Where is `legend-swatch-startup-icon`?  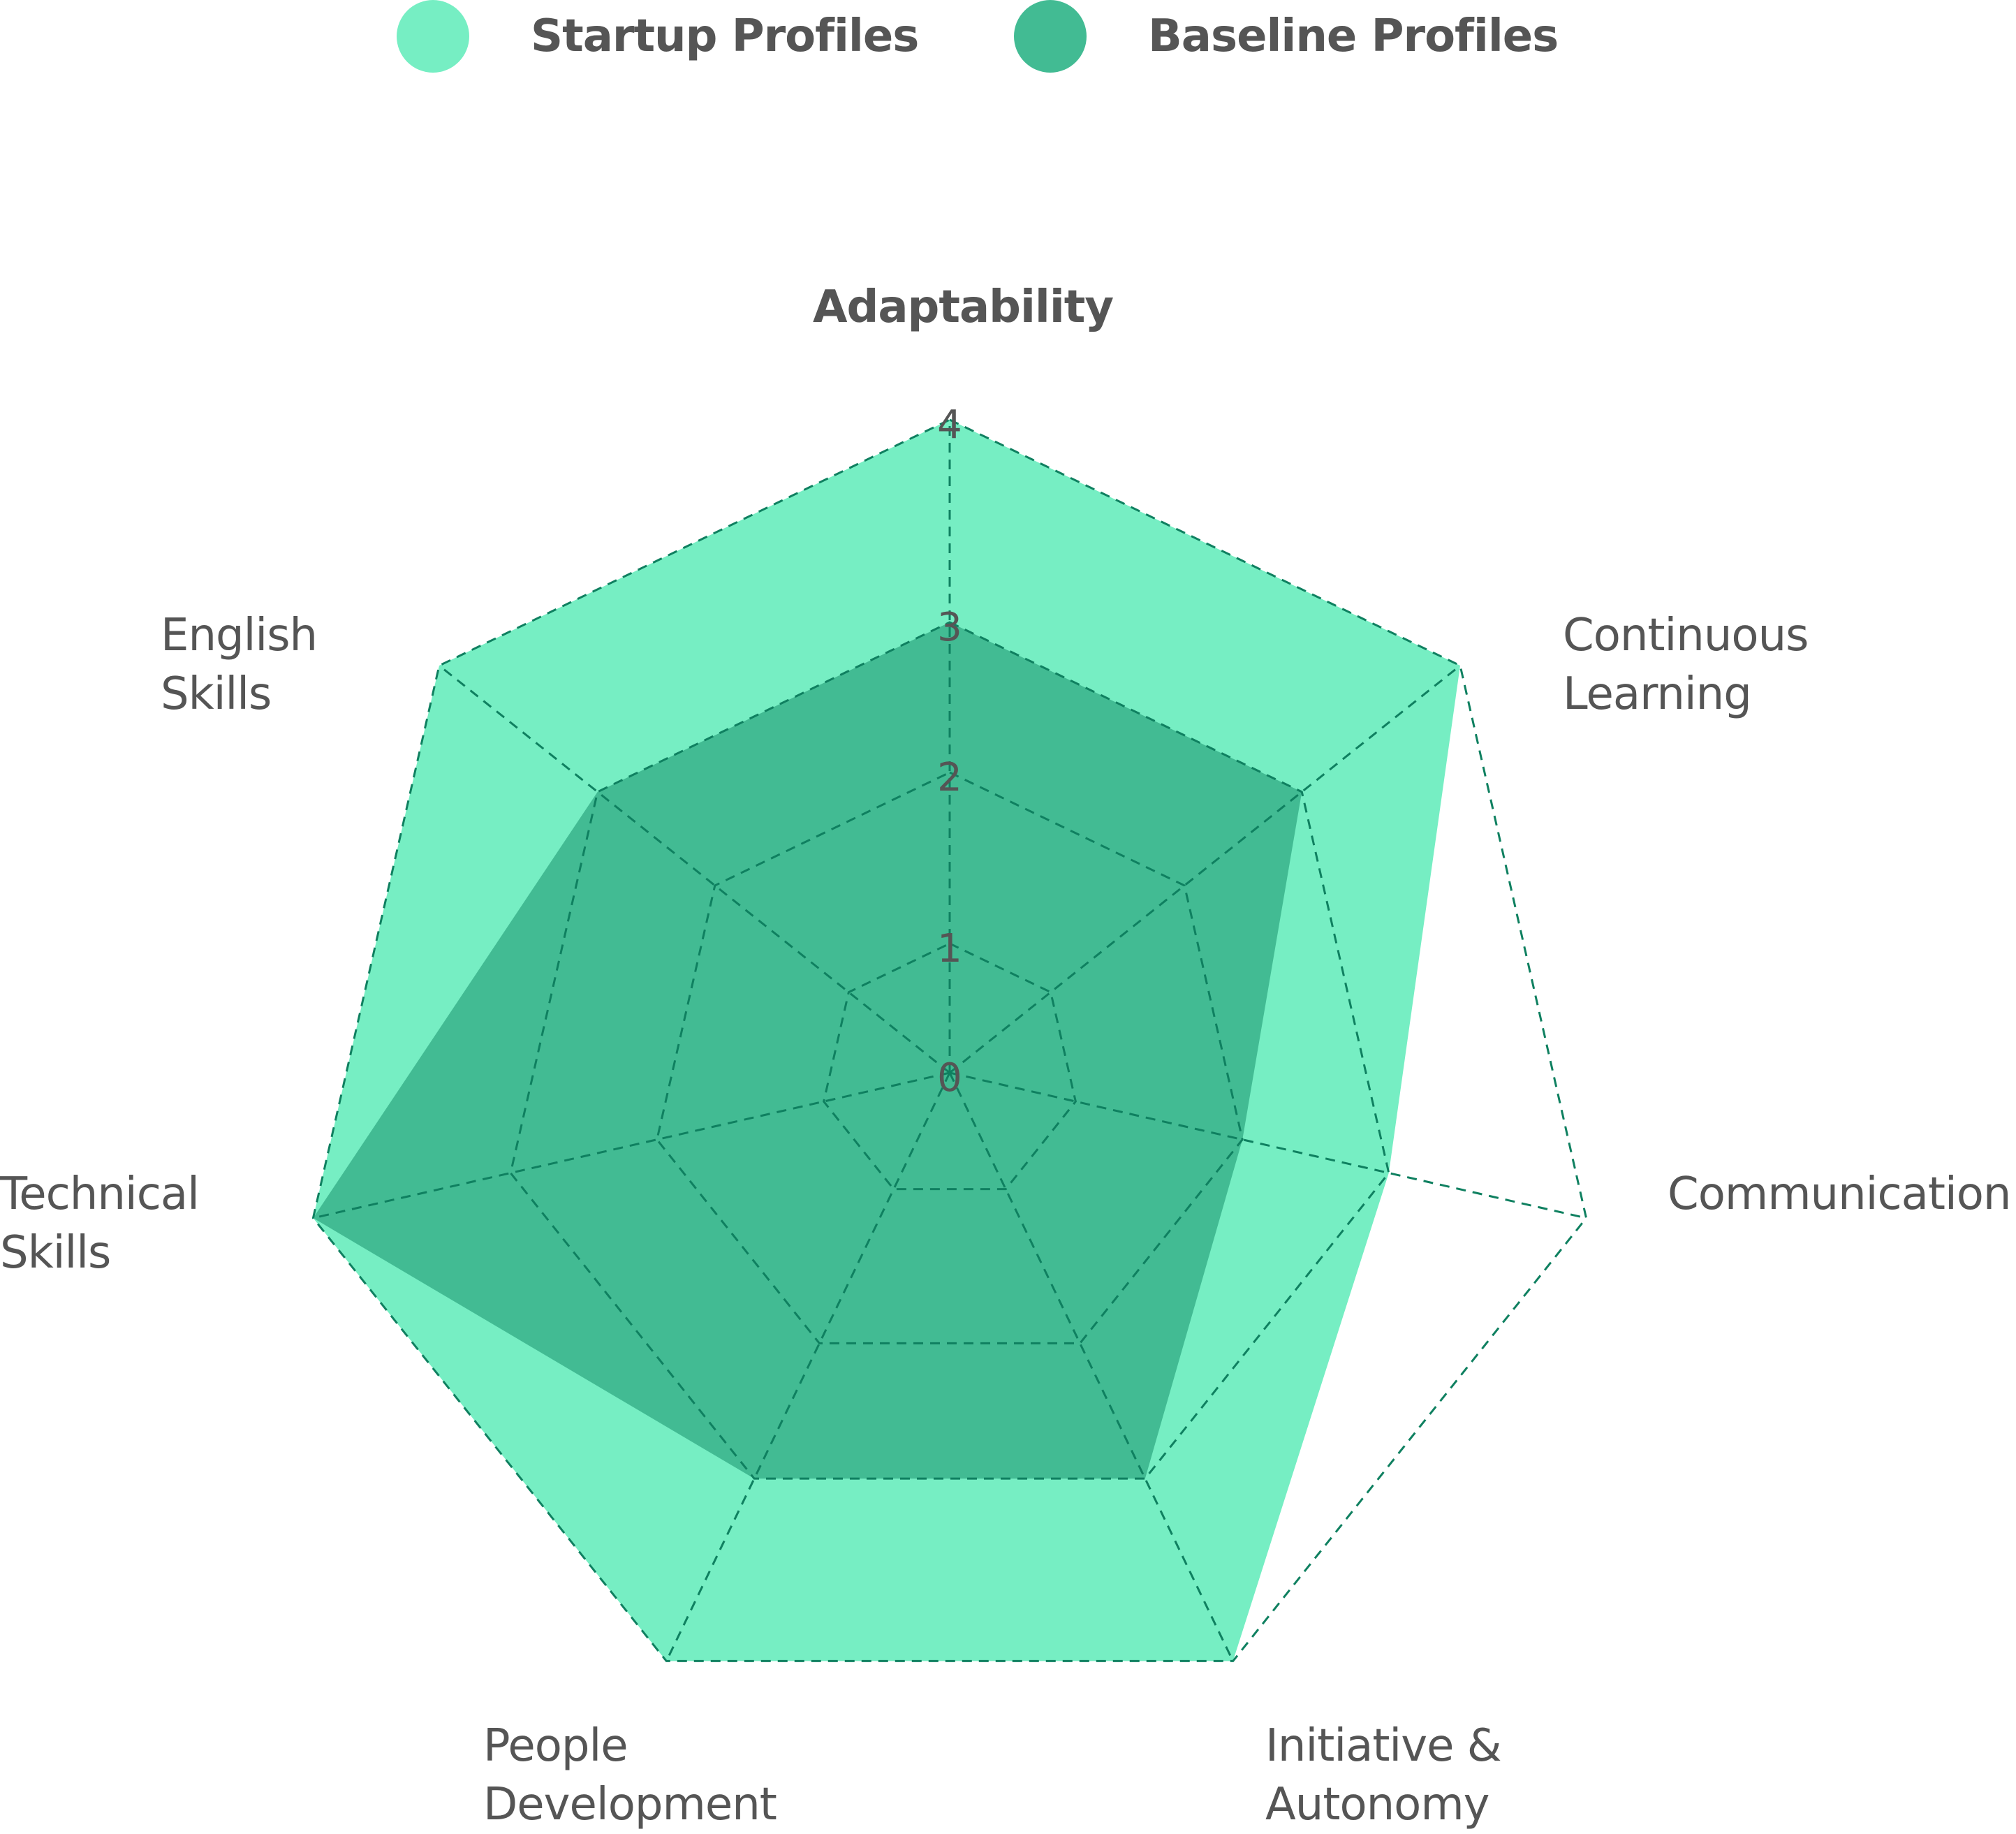
legend-swatch-startup-icon is located at coordinates (433, 36).